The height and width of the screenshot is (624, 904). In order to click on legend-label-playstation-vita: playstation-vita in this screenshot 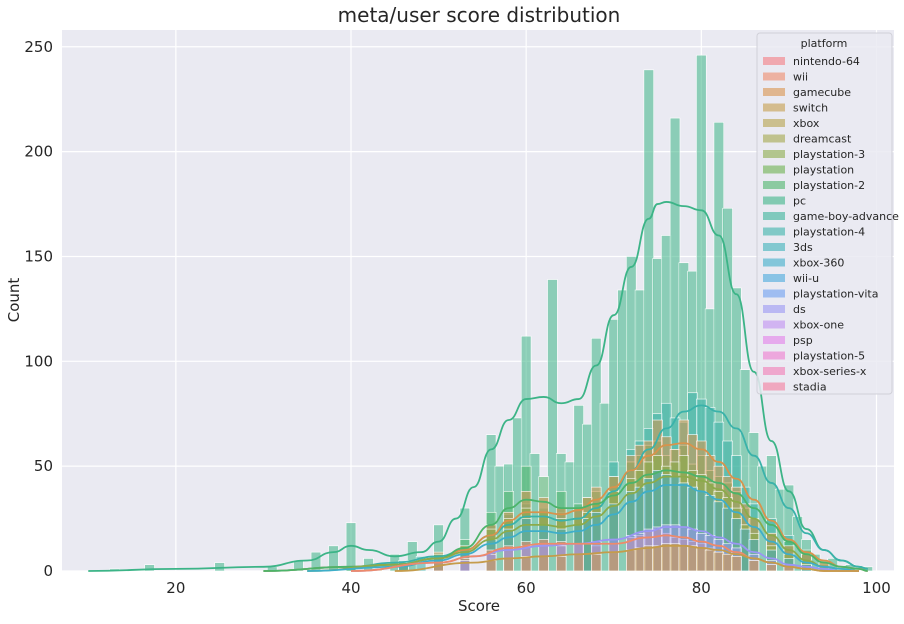, I will do `click(835, 294)`.